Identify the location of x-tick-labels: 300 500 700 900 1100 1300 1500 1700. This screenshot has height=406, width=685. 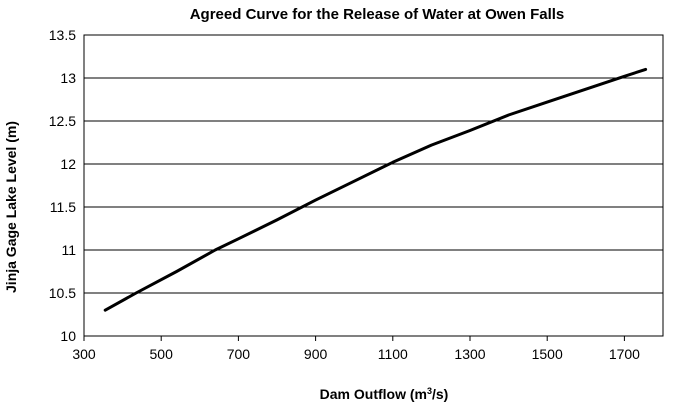
(356, 349).